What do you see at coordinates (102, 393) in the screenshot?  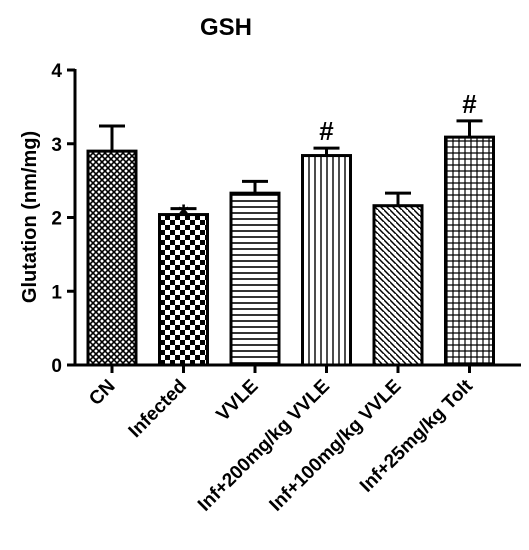 I see `x-tick-label: CN` at bounding box center [102, 393].